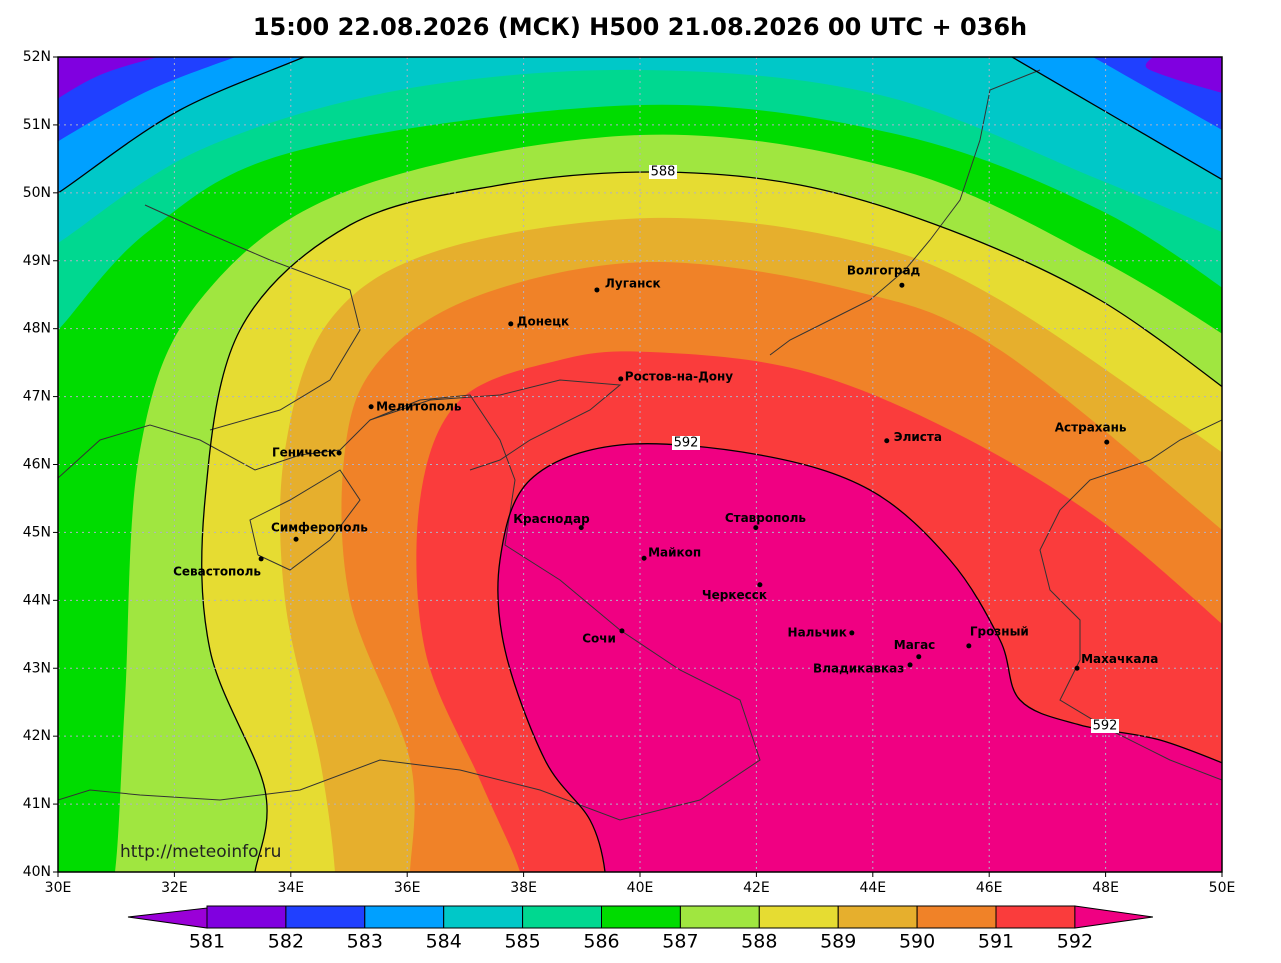  I want to click on colorbar-label: 581, so click(207, 942).